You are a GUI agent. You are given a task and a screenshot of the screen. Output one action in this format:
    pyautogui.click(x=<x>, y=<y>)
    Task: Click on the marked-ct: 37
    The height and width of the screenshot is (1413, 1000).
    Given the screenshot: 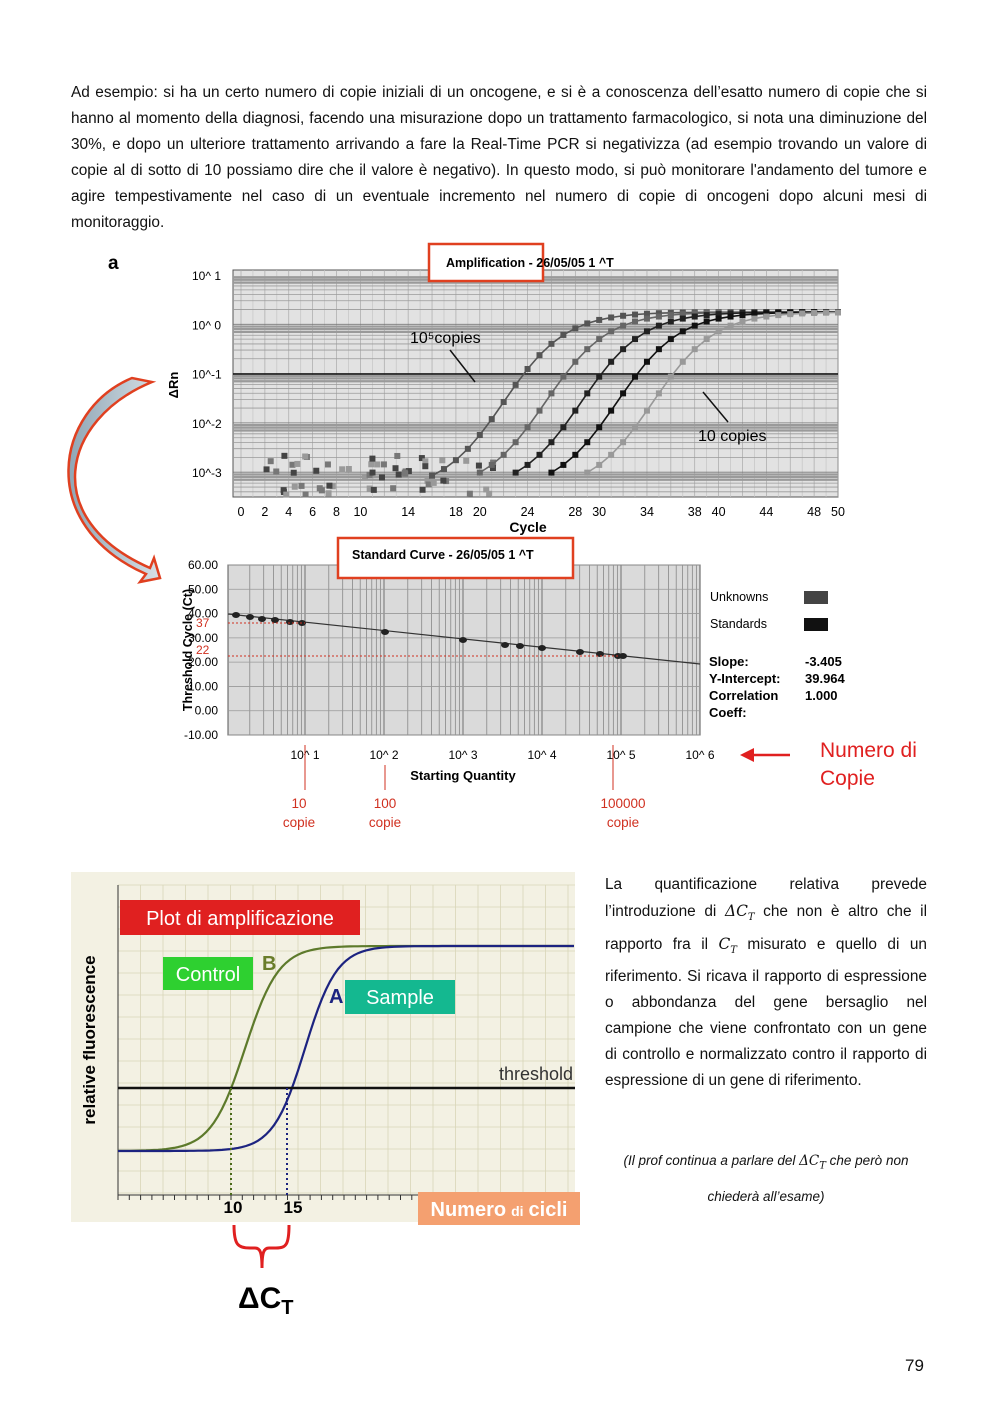 What is the action you would take?
    pyautogui.click(x=203, y=623)
    